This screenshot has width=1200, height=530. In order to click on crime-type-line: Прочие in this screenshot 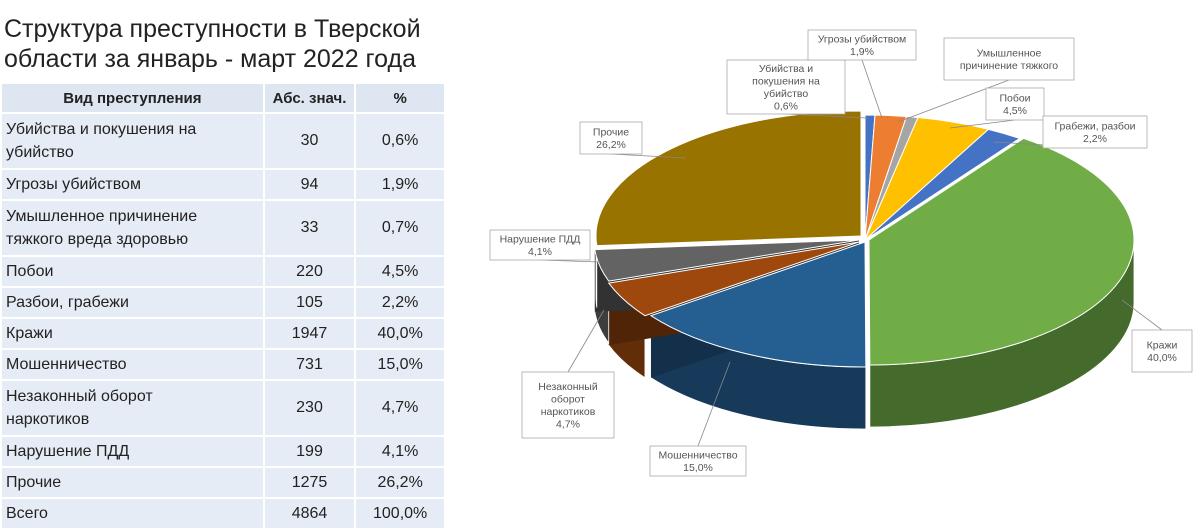, I will do `click(34, 482)`.